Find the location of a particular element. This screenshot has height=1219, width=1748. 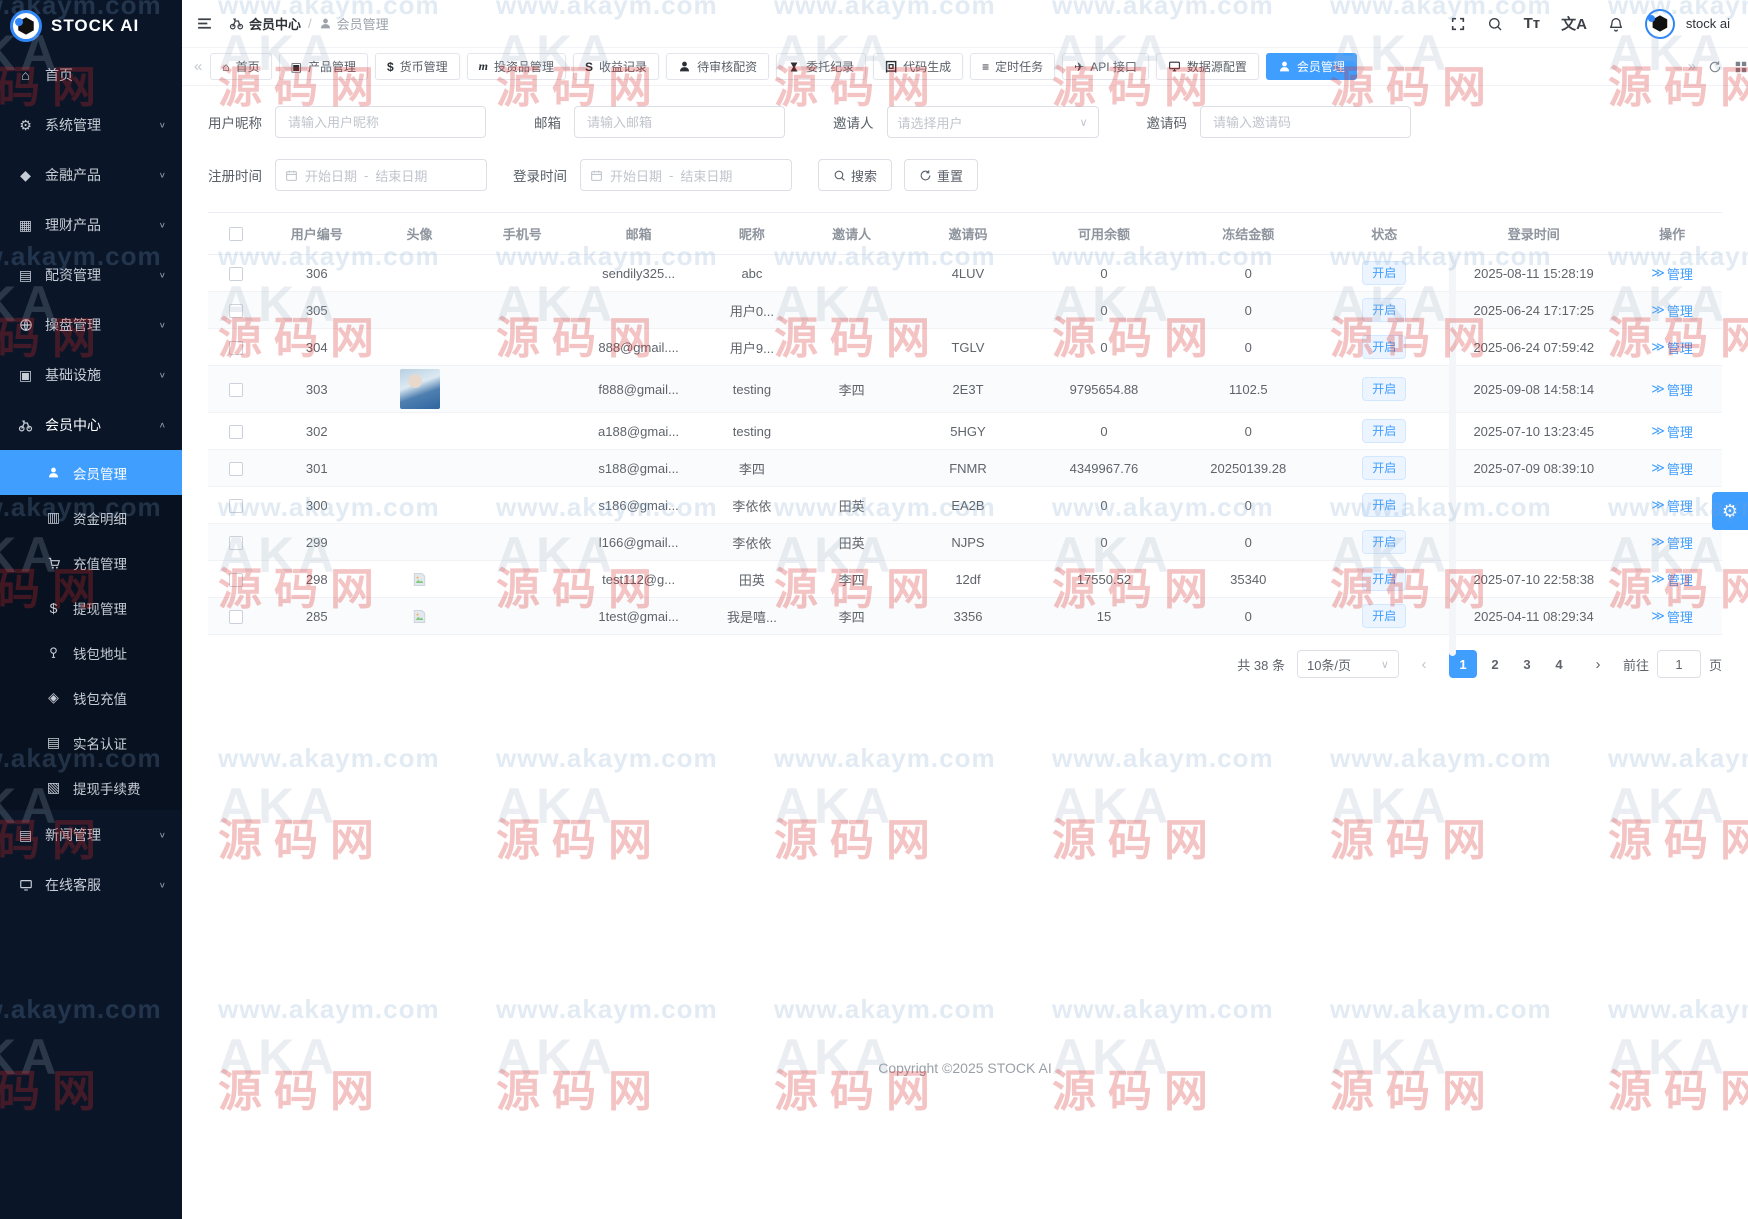

sidebar-item-wealth-products: ▦ 理财产品 ∨ is located at coordinates (91, 225).